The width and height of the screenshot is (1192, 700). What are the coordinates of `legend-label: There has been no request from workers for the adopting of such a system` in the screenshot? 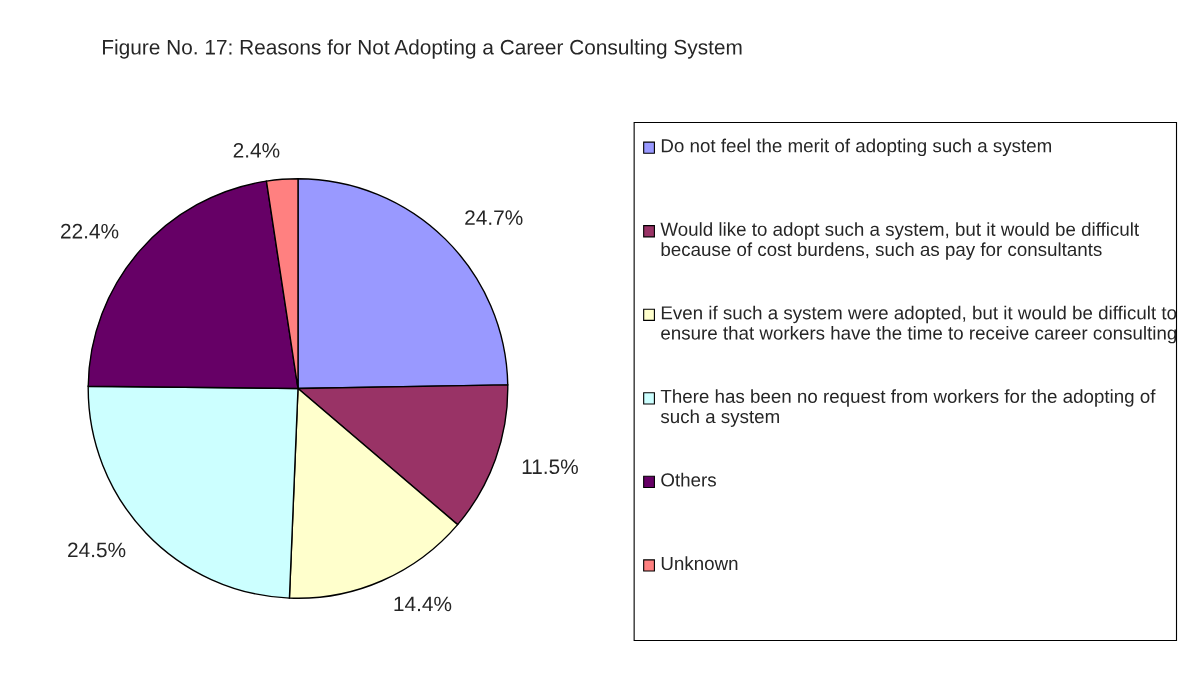 It's located at (908, 408).